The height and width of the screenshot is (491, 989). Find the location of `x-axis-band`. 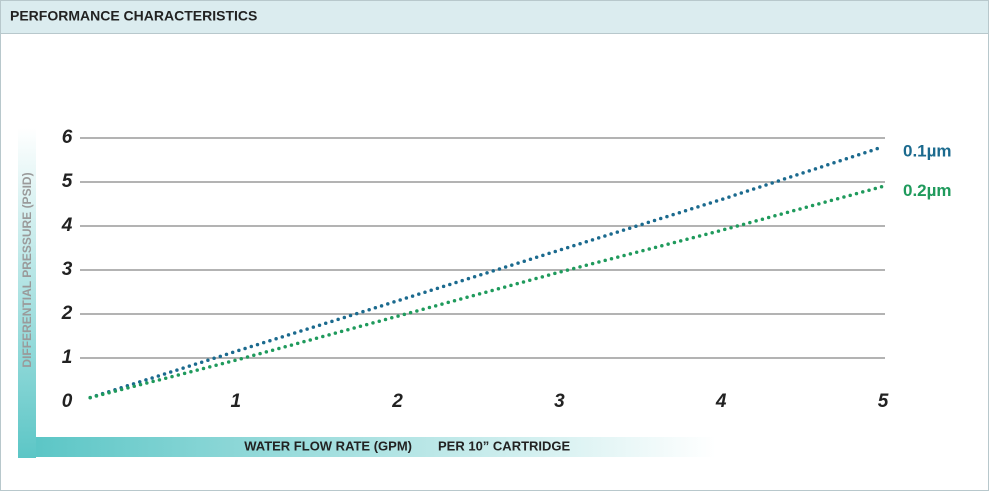

x-axis-band is located at coordinates (376, 447).